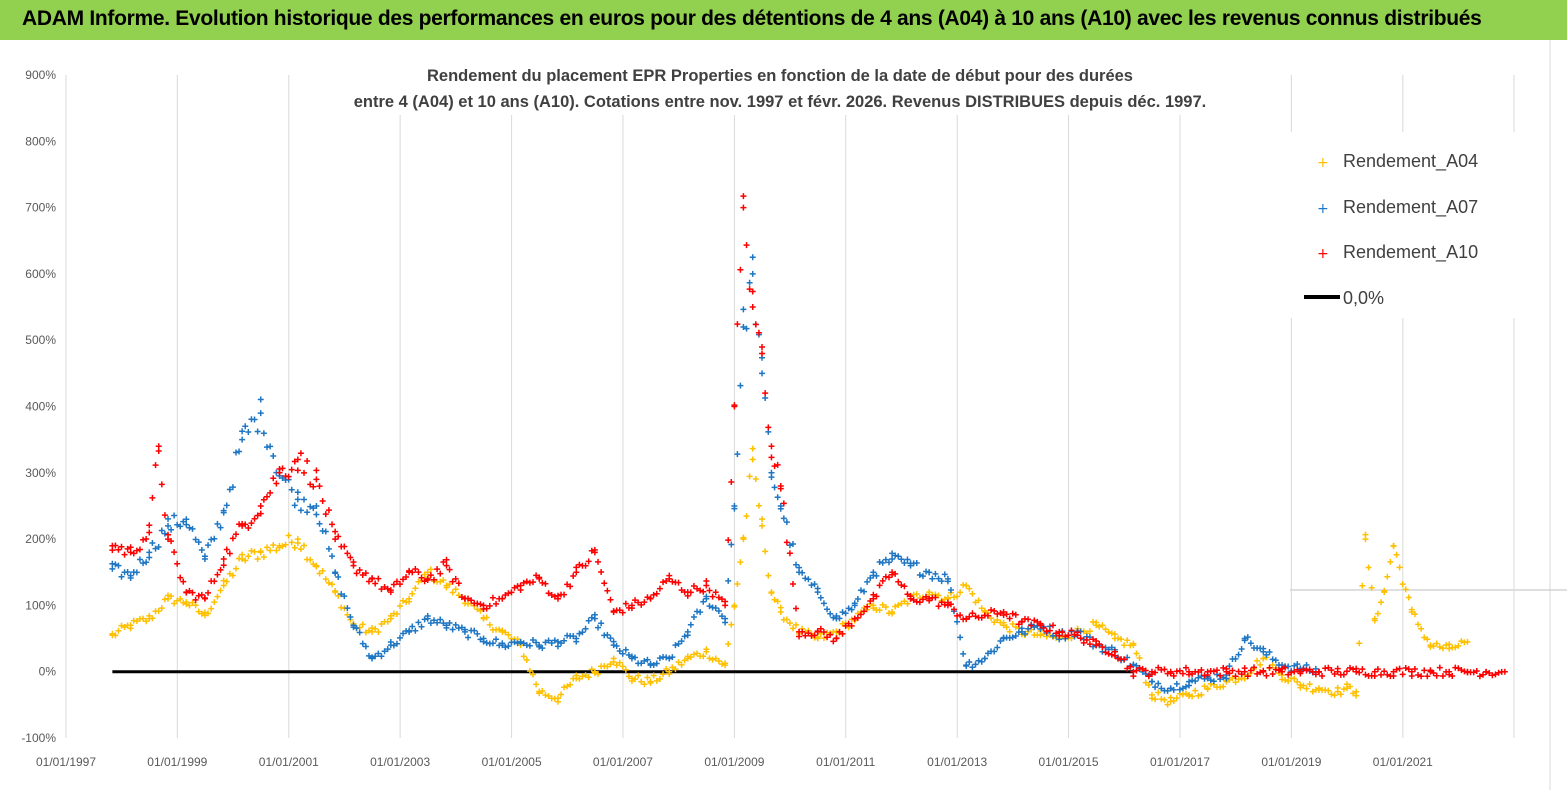  Describe the element at coordinates (40, 539) in the screenshot. I see `y-tick-label: 200%` at that location.